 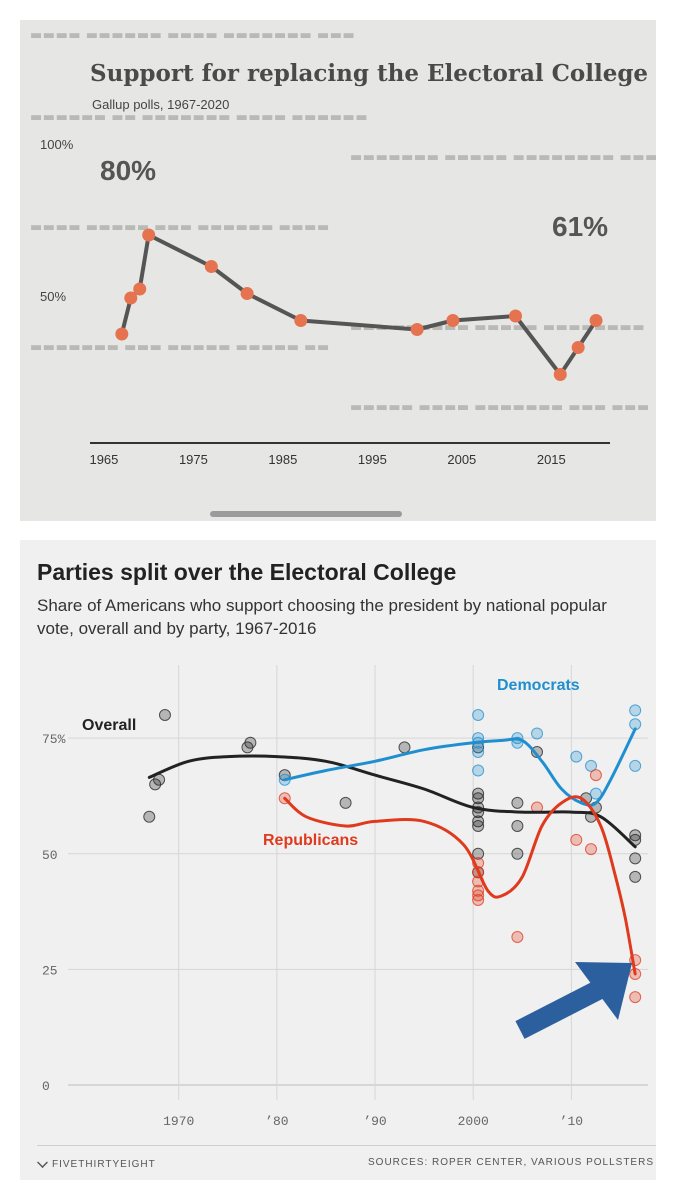 What do you see at coordinates (460, 767) in the screenshot?
I see `democrats-trend-line` at bounding box center [460, 767].